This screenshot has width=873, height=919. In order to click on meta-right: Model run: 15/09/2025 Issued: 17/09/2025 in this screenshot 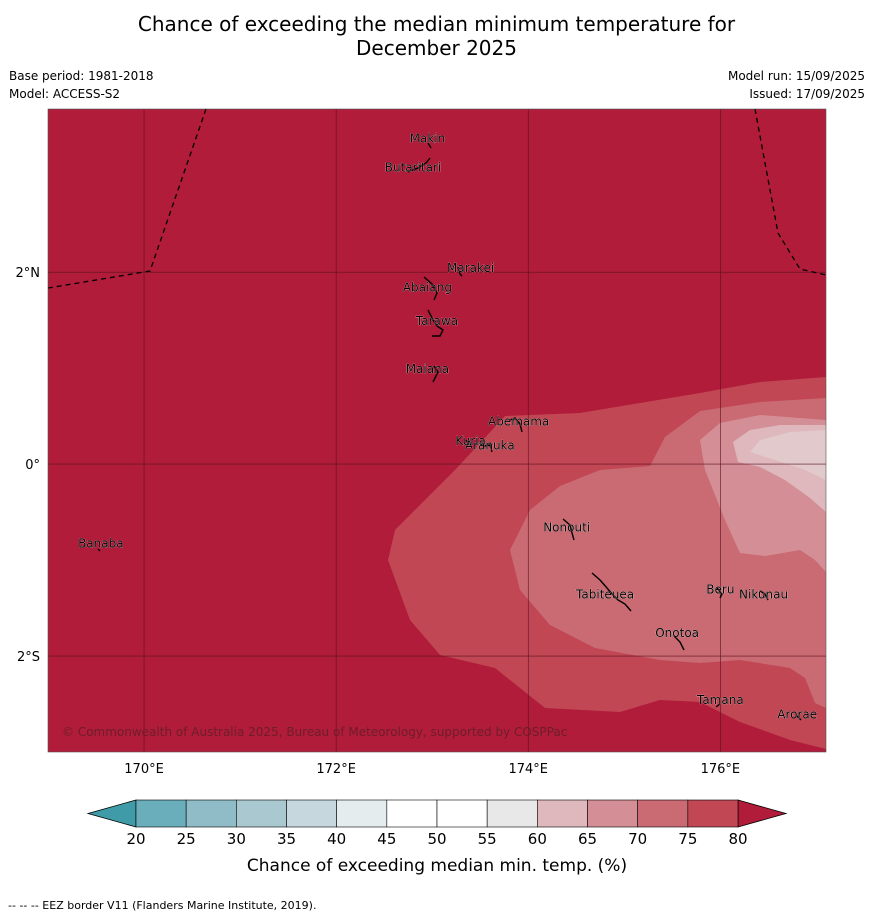, I will do `click(796, 85)`.